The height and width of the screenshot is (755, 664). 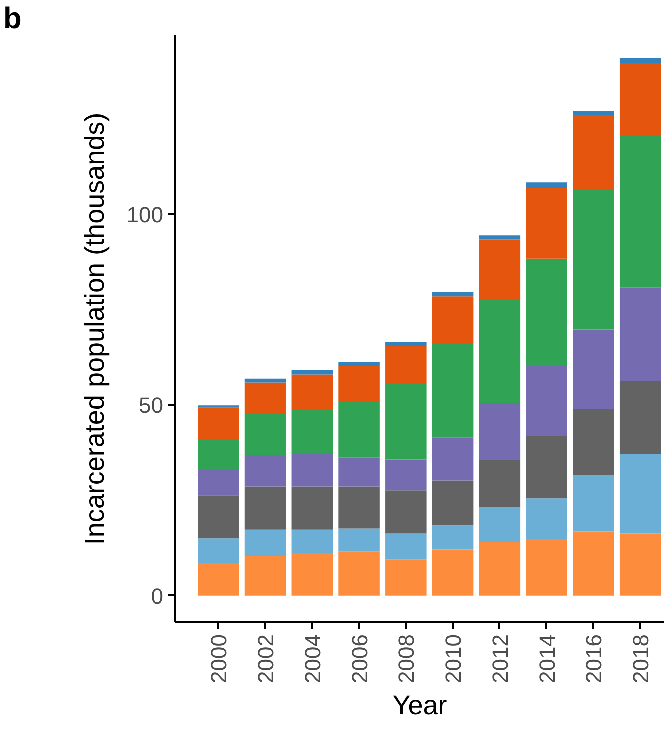 What do you see at coordinates (219, 659) in the screenshot?
I see `x-tick-label: 2000` at bounding box center [219, 659].